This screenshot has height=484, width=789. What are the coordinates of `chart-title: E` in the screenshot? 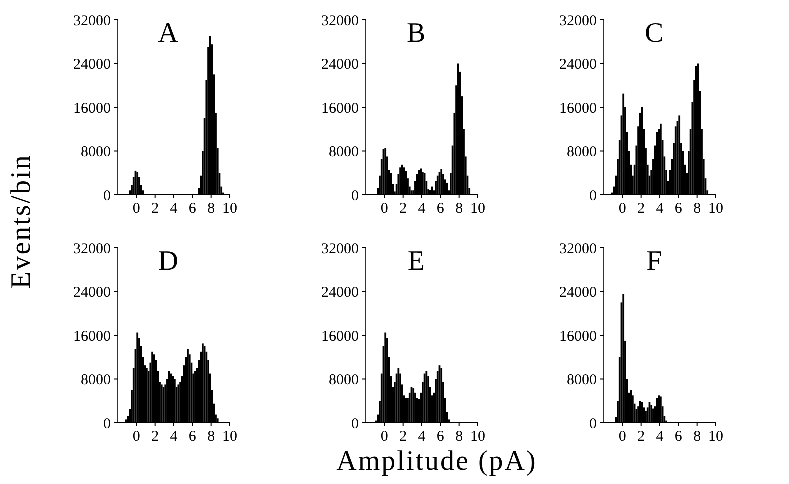 It's located at (416, 261).